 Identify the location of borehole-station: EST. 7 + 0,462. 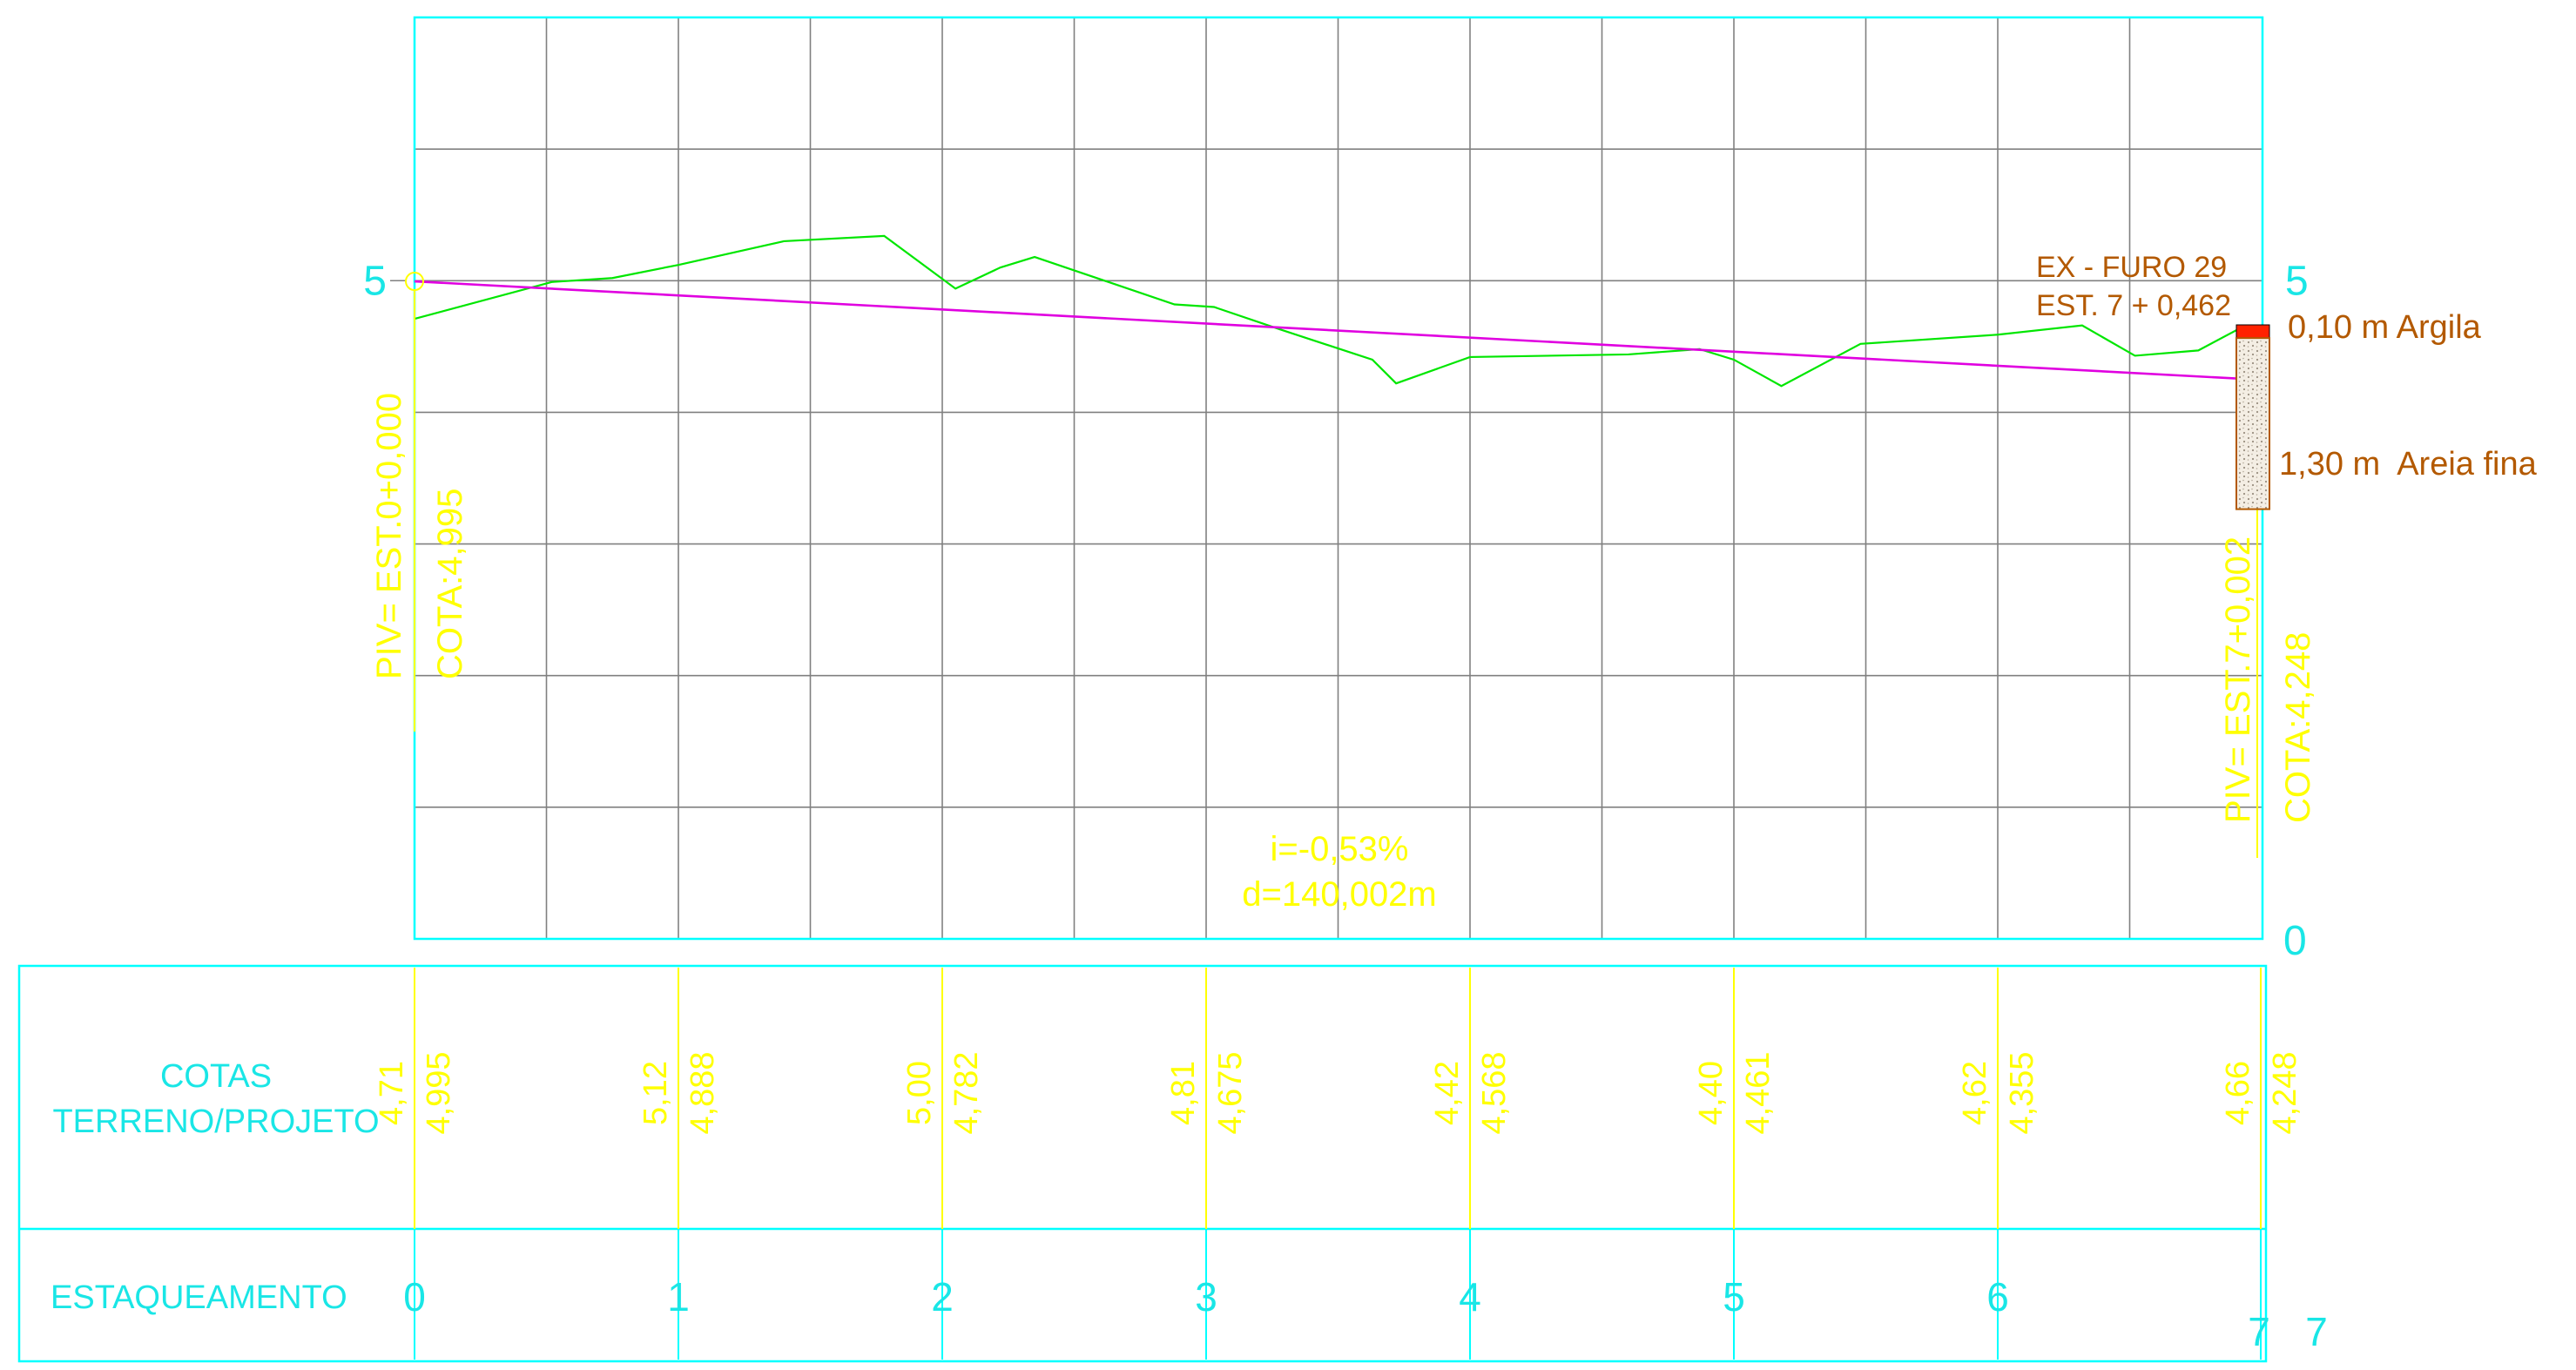
(2133, 305).